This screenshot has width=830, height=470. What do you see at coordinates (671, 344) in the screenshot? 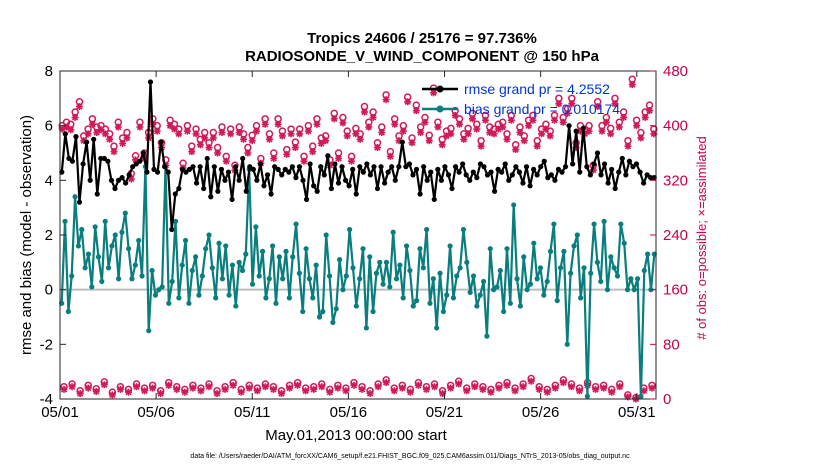
I see `y2-tick-label: 80` at bounding box center [671, 344].